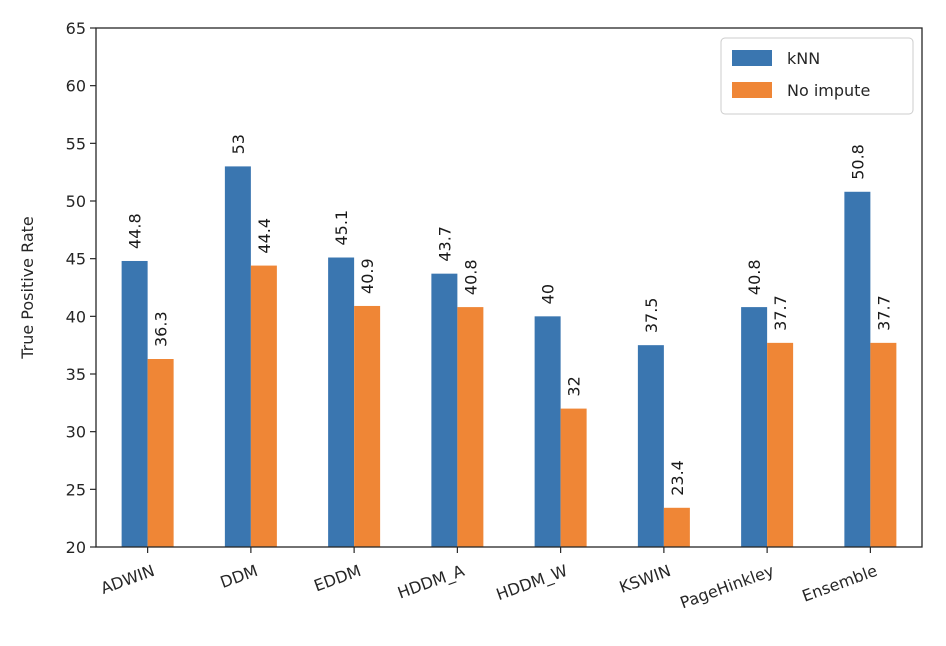 This screenshot has height=646, width=946. Describe the element at coordinates (367, 426) in the screenshot. I see `bar-no-impute-eddm` at that location.